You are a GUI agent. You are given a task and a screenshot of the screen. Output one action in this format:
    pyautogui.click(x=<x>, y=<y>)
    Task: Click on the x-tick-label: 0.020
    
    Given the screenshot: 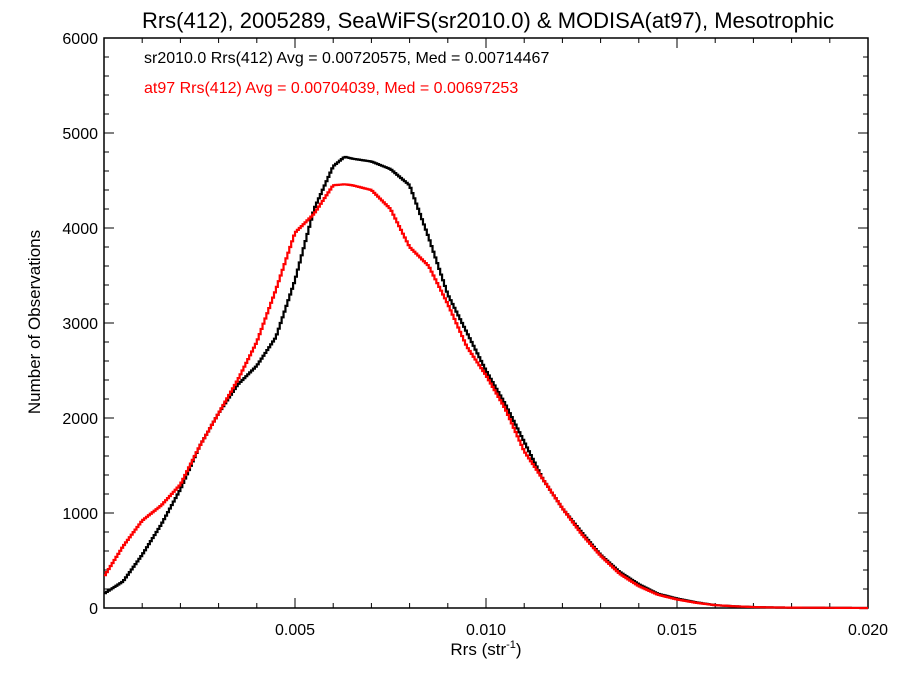 What is the action you would take?
    pyautogui.click(x=868, y=630)
    